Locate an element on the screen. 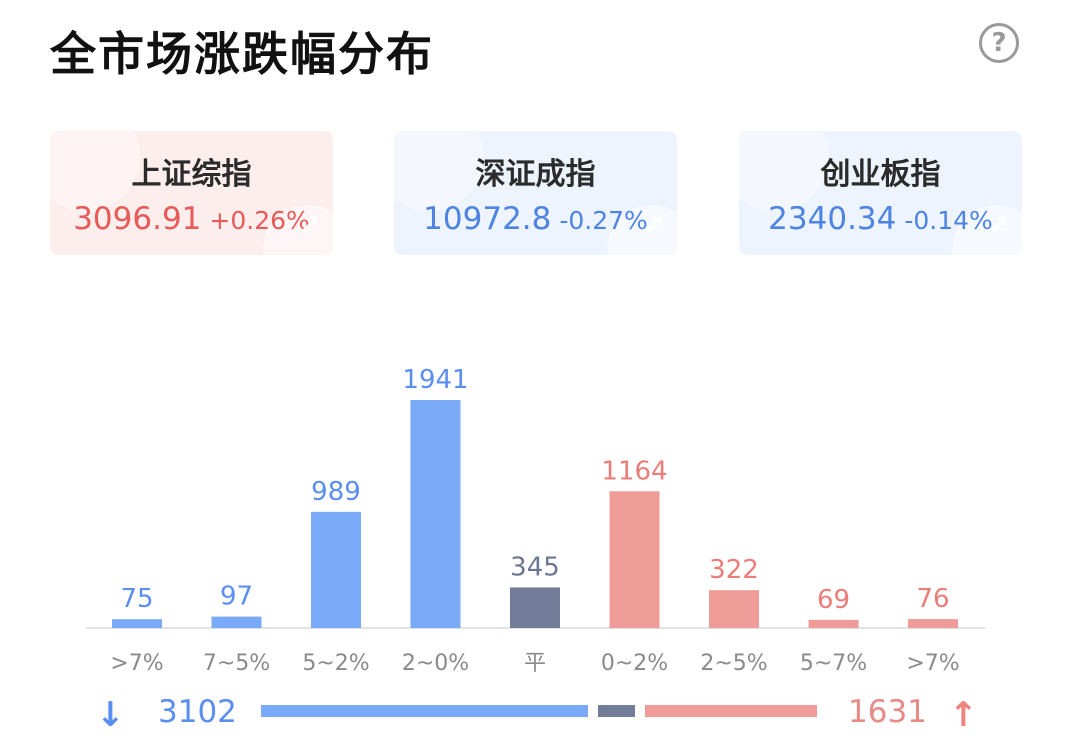 This screenshot has height=745, width=1073. tick-label-8: >7% is located at coordinates (932, 663).